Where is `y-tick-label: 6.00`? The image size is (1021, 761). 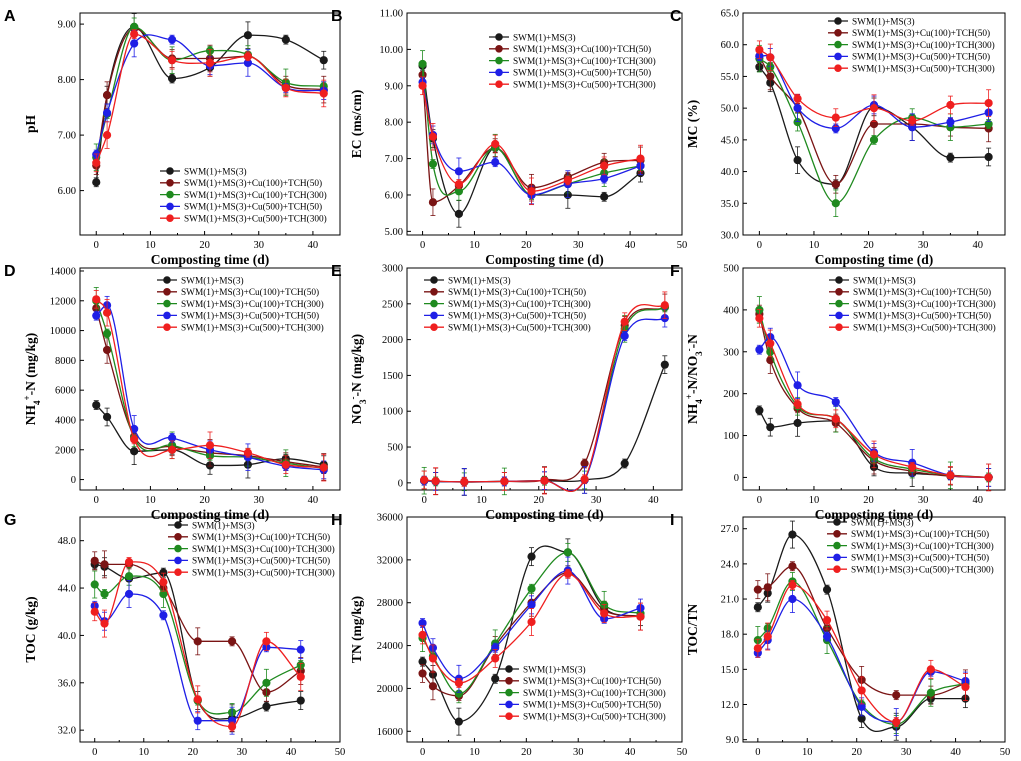 y-tick-label: 6.00 is located at coordinates (67, 191).